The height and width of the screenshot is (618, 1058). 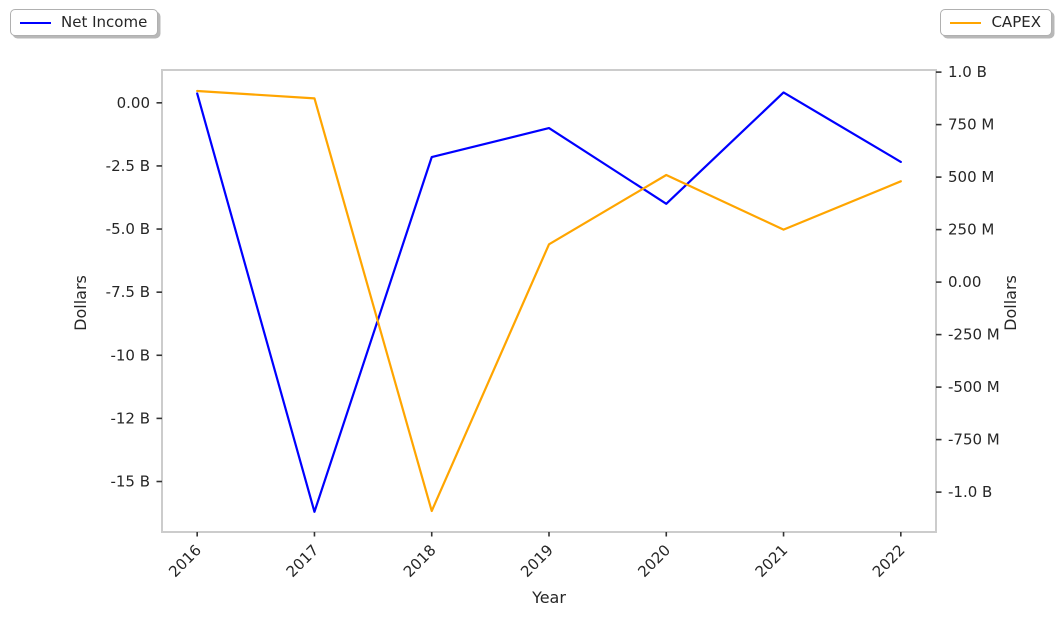 I want to click on legend-net-income: Net Income, so click(x=84, y=22).